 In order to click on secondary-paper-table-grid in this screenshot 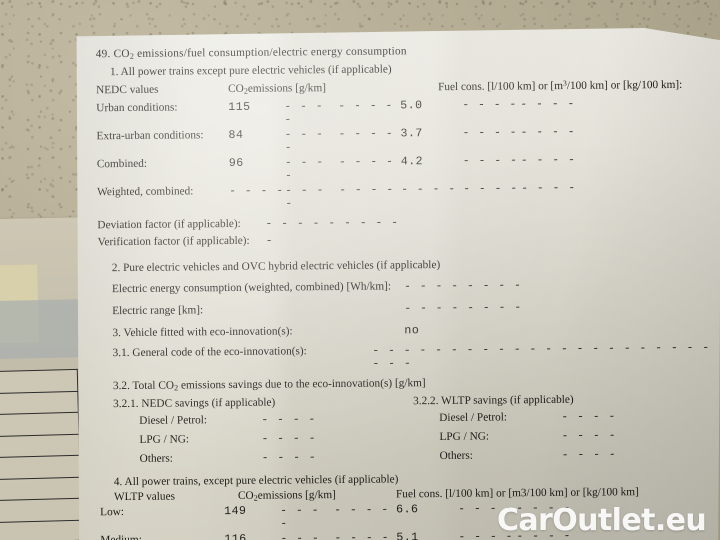, I will do `click(41, 454)`.